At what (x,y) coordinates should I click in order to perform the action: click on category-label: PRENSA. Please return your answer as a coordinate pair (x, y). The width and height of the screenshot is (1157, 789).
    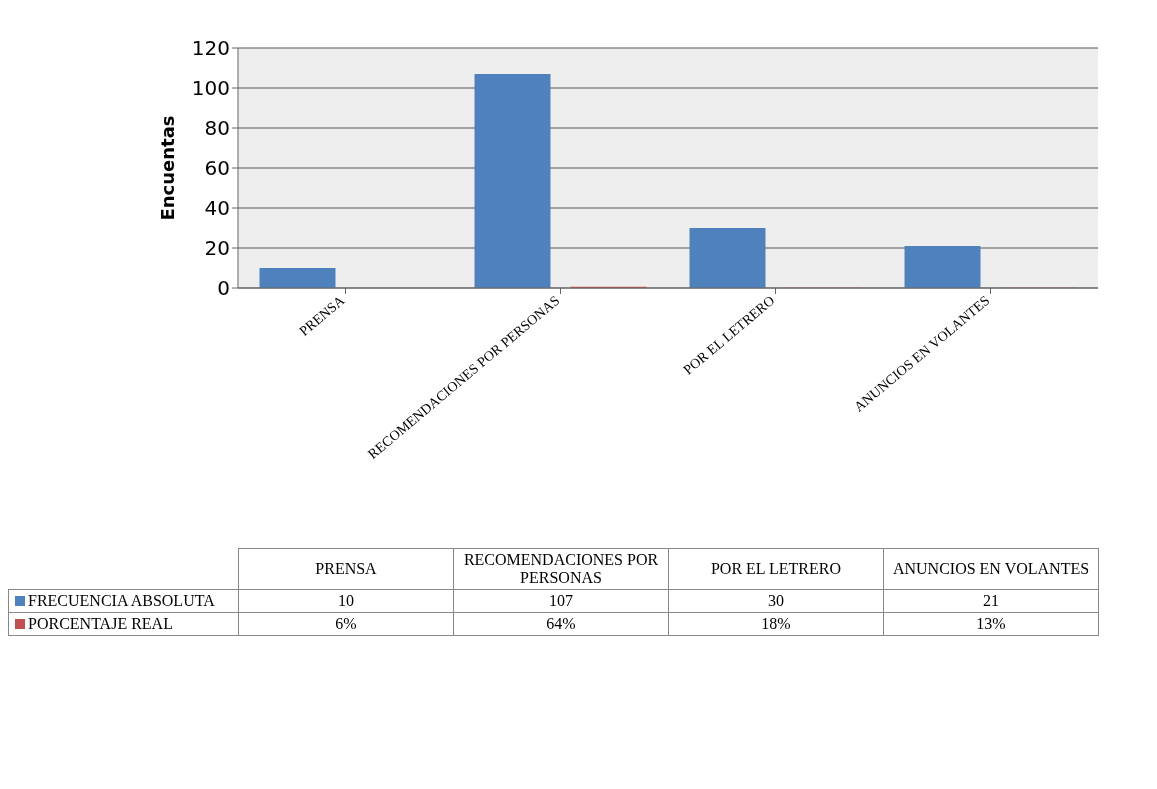
    Looking at the image, I should click on (346, 568).